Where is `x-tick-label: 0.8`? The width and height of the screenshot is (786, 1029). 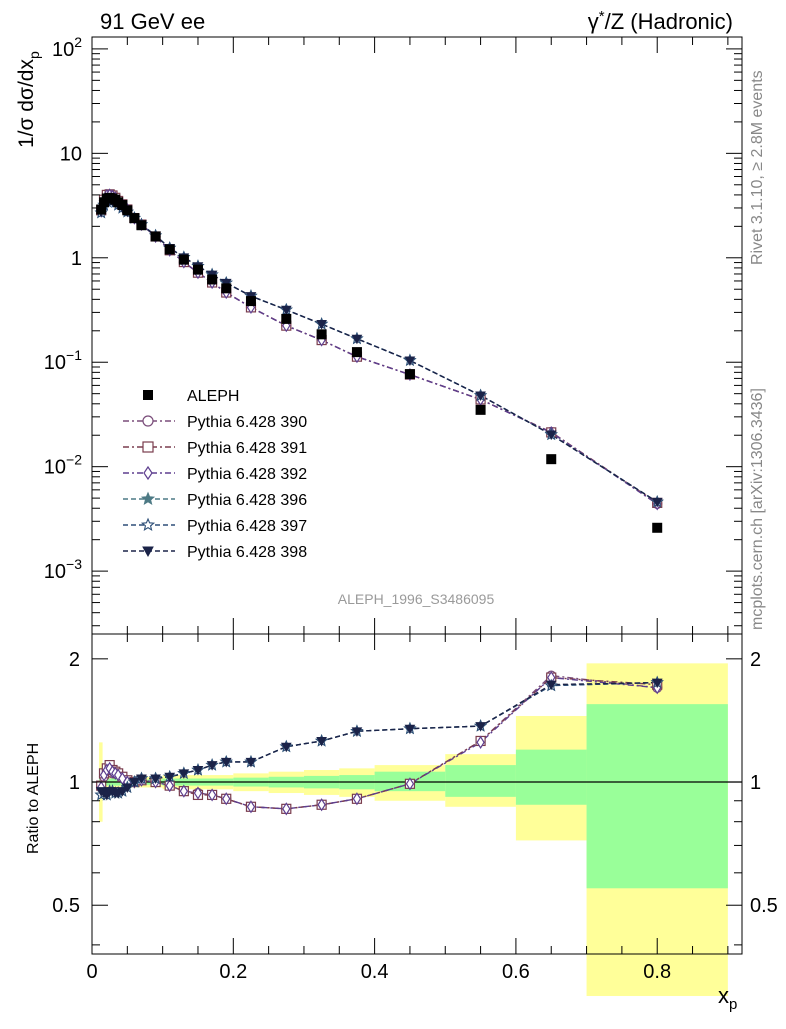
x-tick-label: 0.8 is located at coordinates (657, 972).